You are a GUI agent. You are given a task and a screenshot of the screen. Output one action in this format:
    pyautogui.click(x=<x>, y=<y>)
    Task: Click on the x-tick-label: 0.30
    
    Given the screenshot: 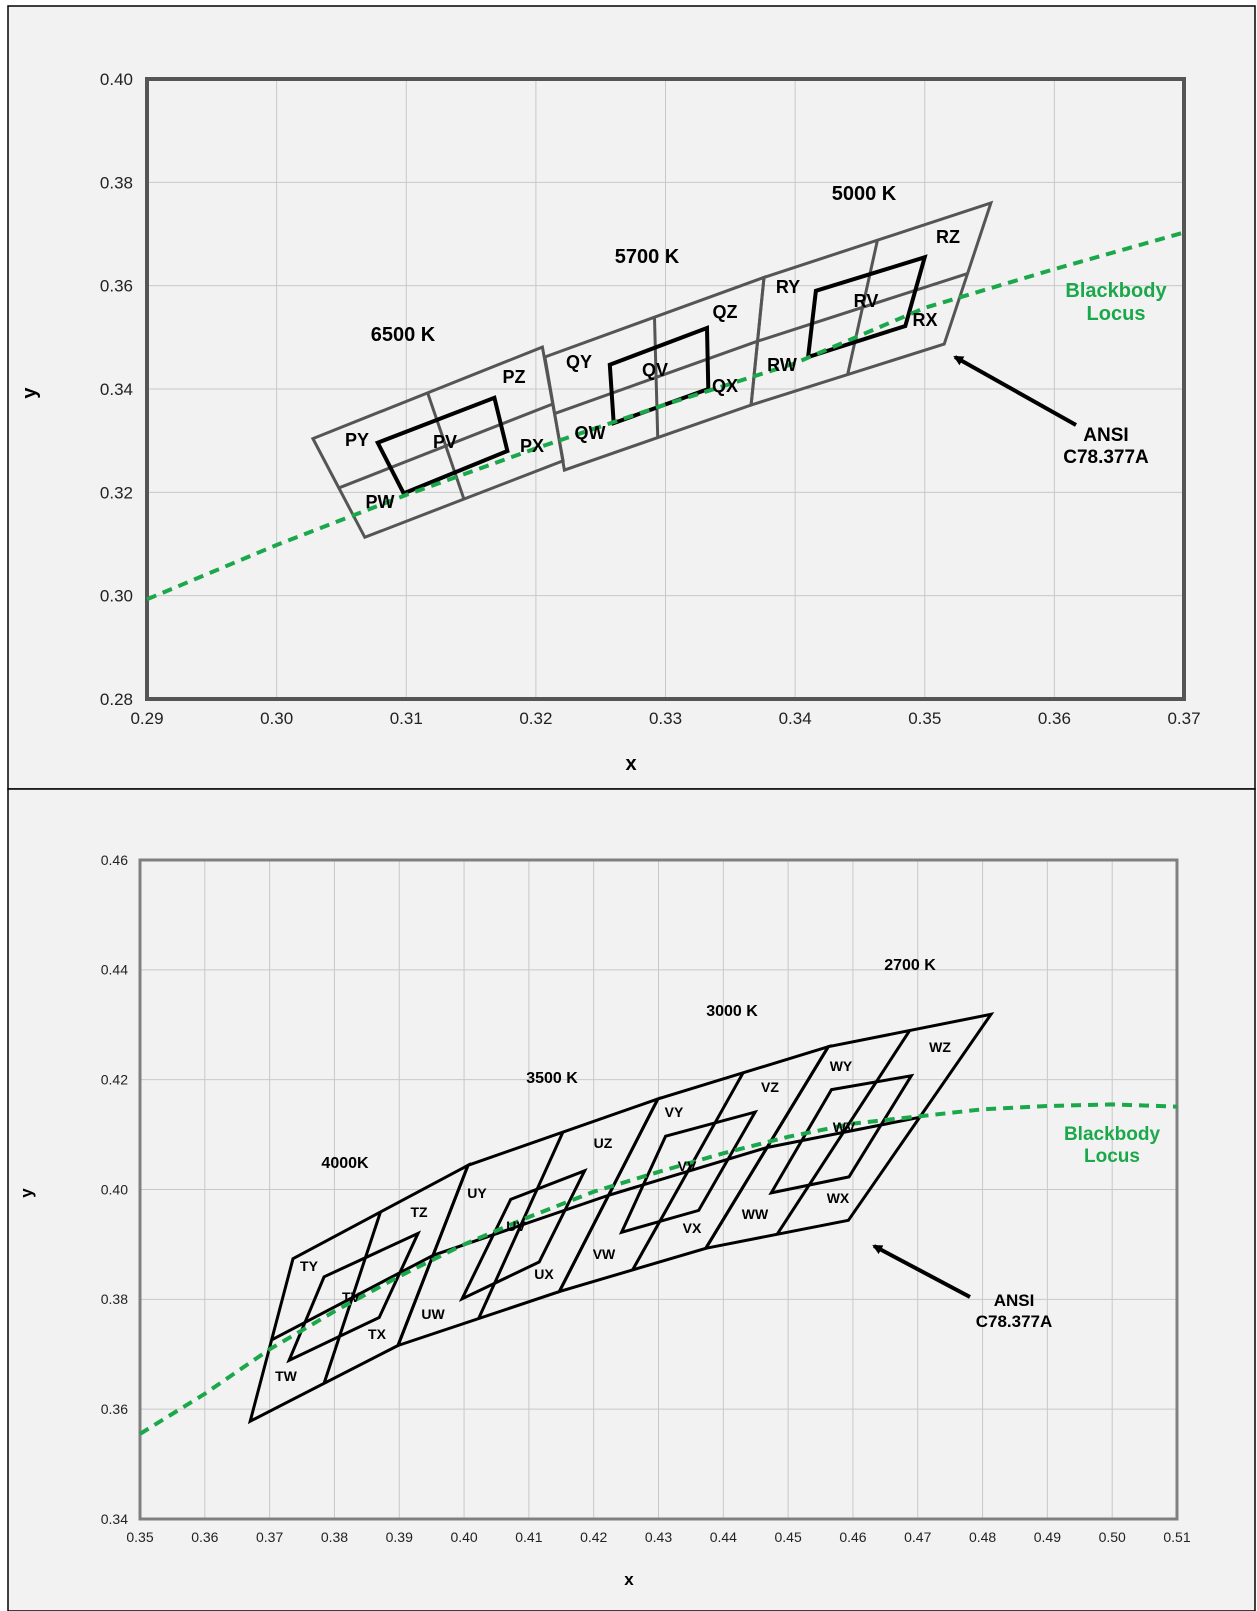 What is the action you would take?
    pyautogui.click(x=276, y=718)
    